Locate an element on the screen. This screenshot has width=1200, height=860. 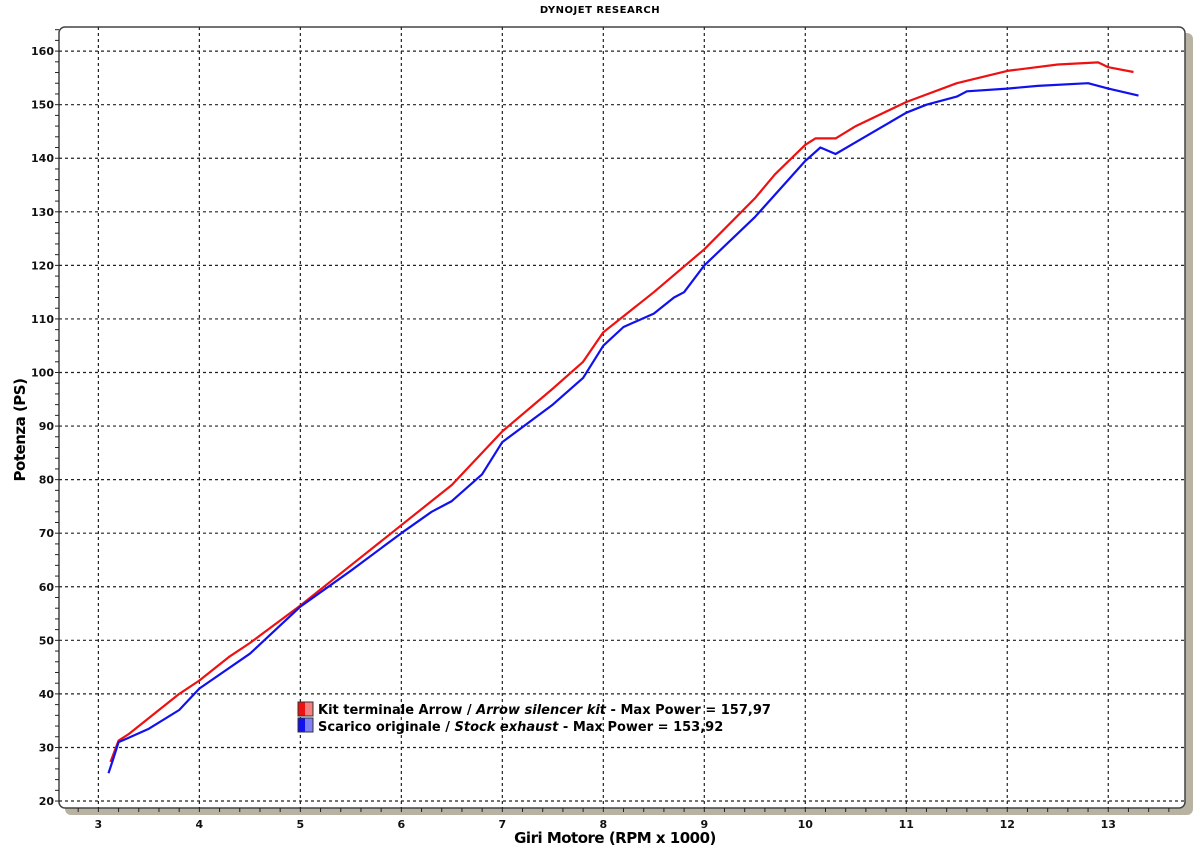
x-tick-label: 11 is located at coordinates (906, 824).